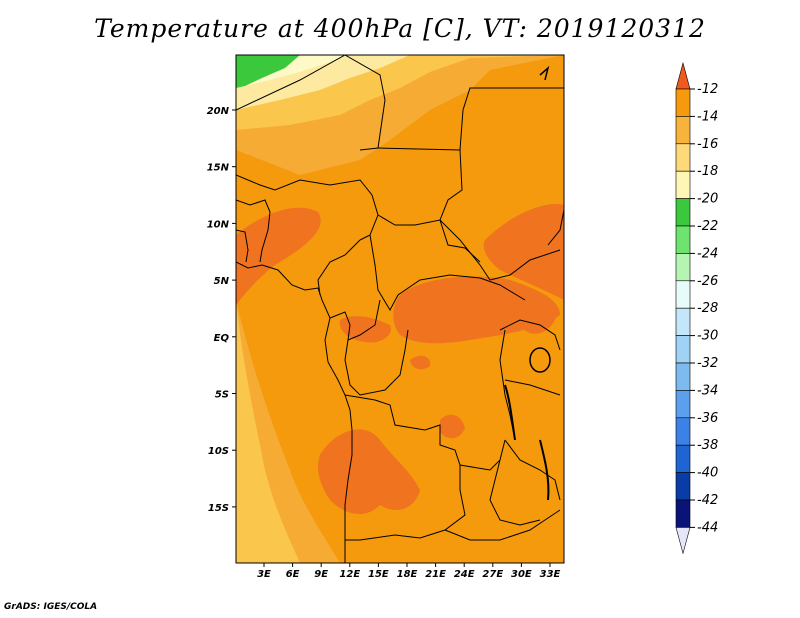  I want to click on border-niger-nigeria, so click(307, 207).